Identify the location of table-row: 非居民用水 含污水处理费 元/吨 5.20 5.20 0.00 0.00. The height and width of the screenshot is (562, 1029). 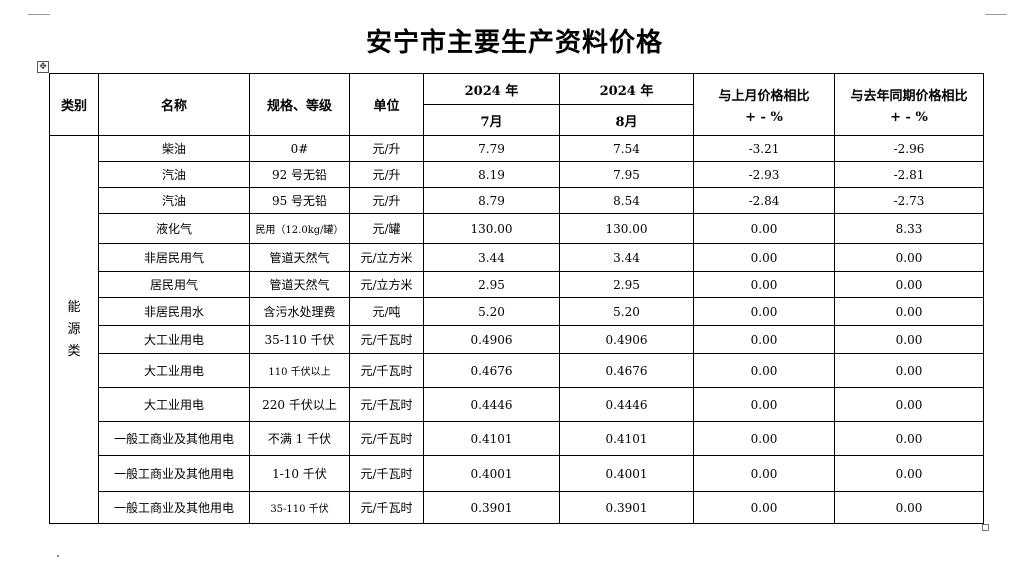
(517, 311).